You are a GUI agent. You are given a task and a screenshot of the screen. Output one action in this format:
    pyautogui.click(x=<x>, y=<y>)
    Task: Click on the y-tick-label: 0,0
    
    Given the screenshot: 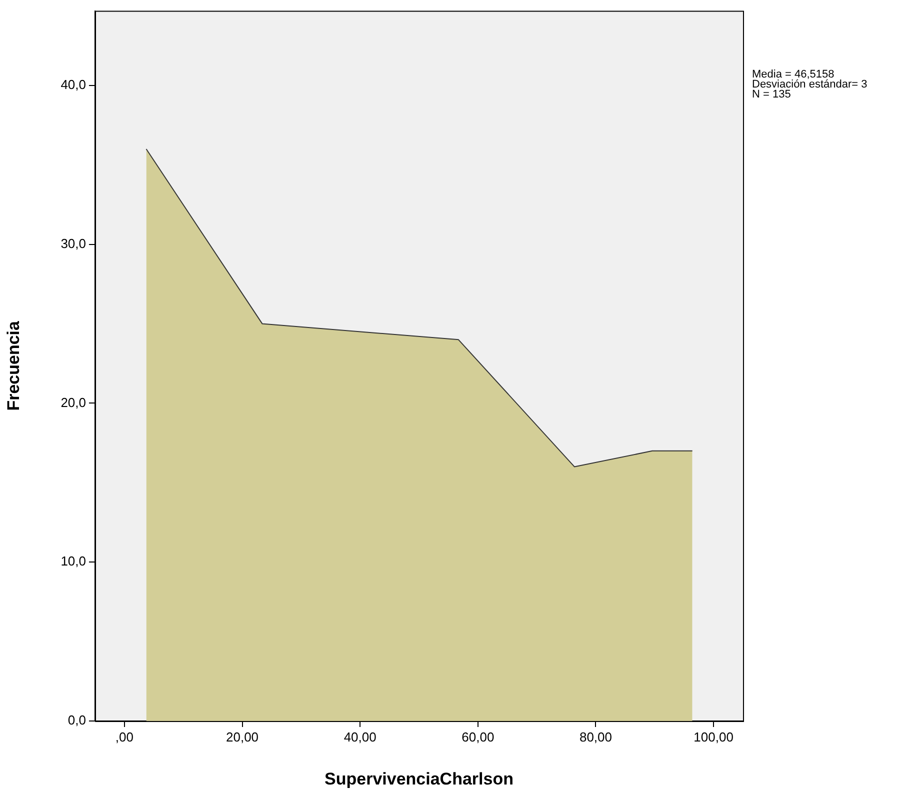 What is the action you would take?
    pyautogui.click(x=77, y=720)
    